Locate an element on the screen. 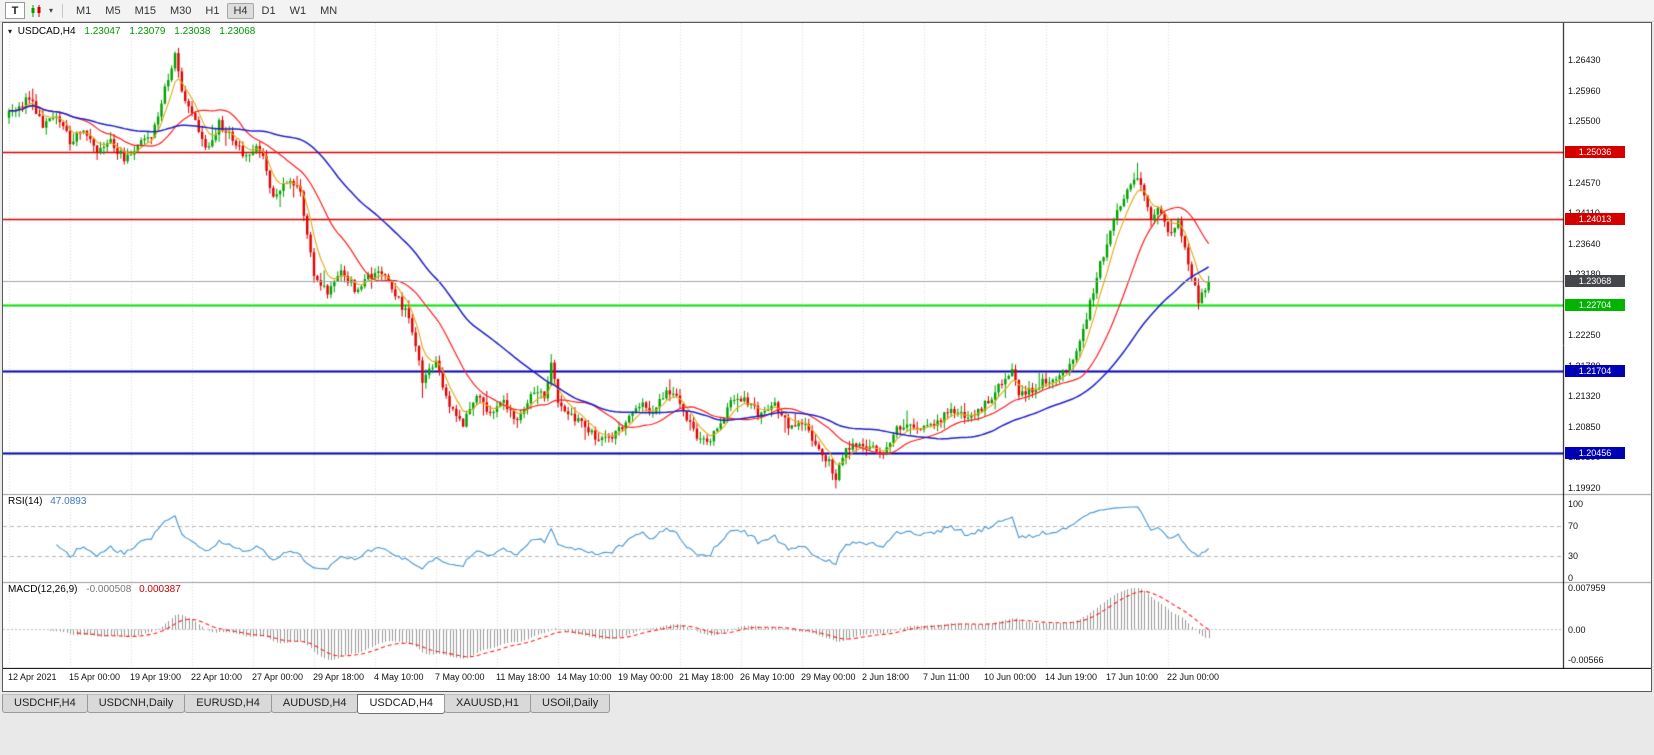 The height and width of the screenshot is (755, 1654). macd-main-value: -0.000508 is located at coordinates (109, 589).